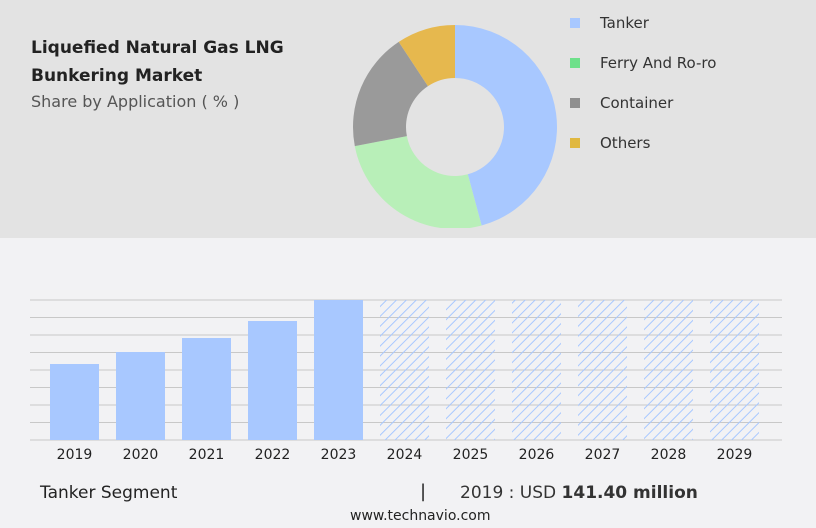 This screenshot has width=816, height=528. Describe the element at coordinates (109, 493) in the screenshot. I see `segment-label: Tanker Segment` at that location.